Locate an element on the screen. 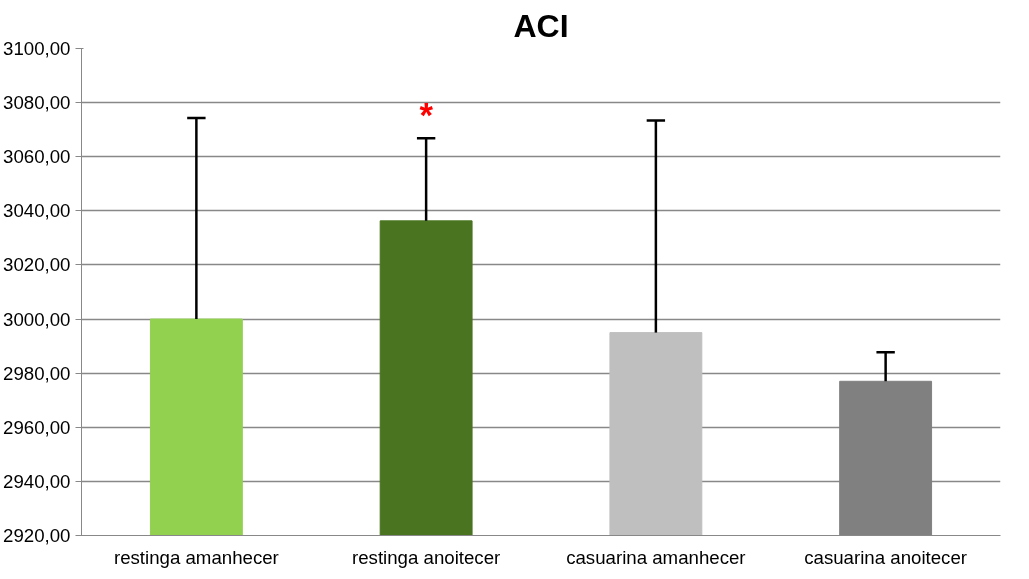 The height and width of the screenshot is (579, 1029). y-tick-label: 3060,00 is located at coordinates (37, 157).